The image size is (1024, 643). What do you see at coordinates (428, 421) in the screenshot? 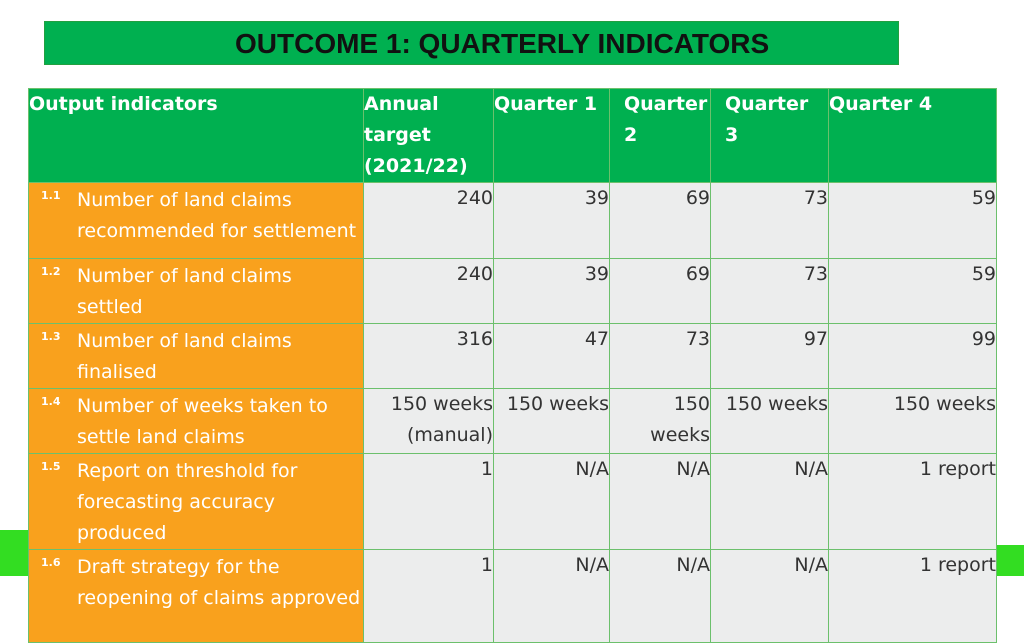
I see `annual-target-cell: 150 weeks (manual)` at bounding box center [428, 421].